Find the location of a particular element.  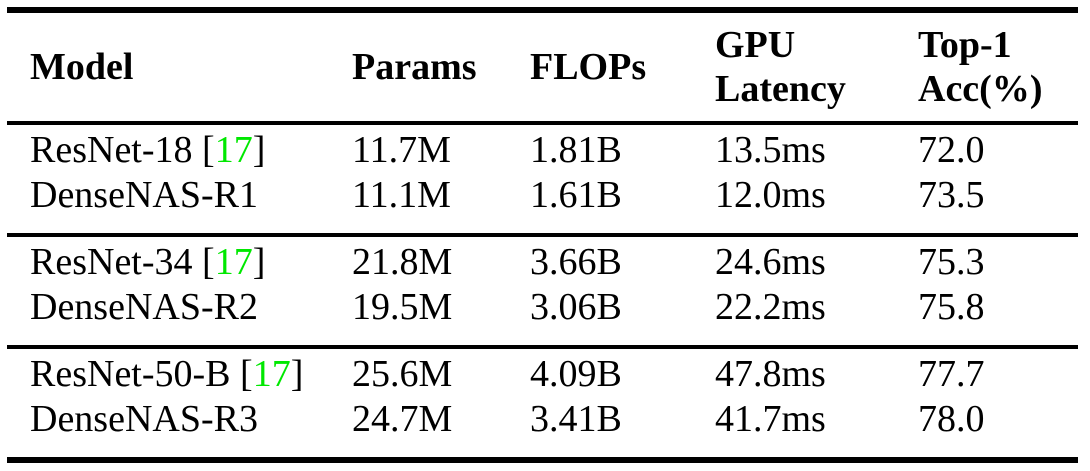

gpu-latency-cell: 24.6ms is located at coordinates (770, 262).